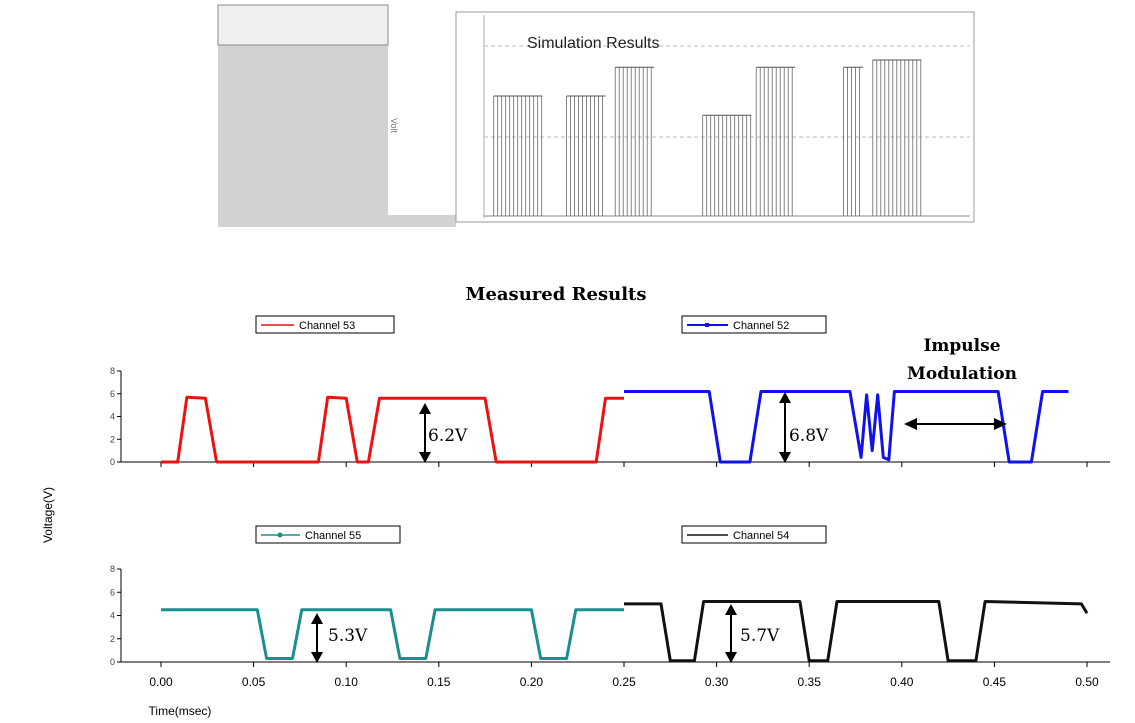 This screenshot has height=723, width=1135. I want to click on x-tick-label: 0.30, so click(717, 682).